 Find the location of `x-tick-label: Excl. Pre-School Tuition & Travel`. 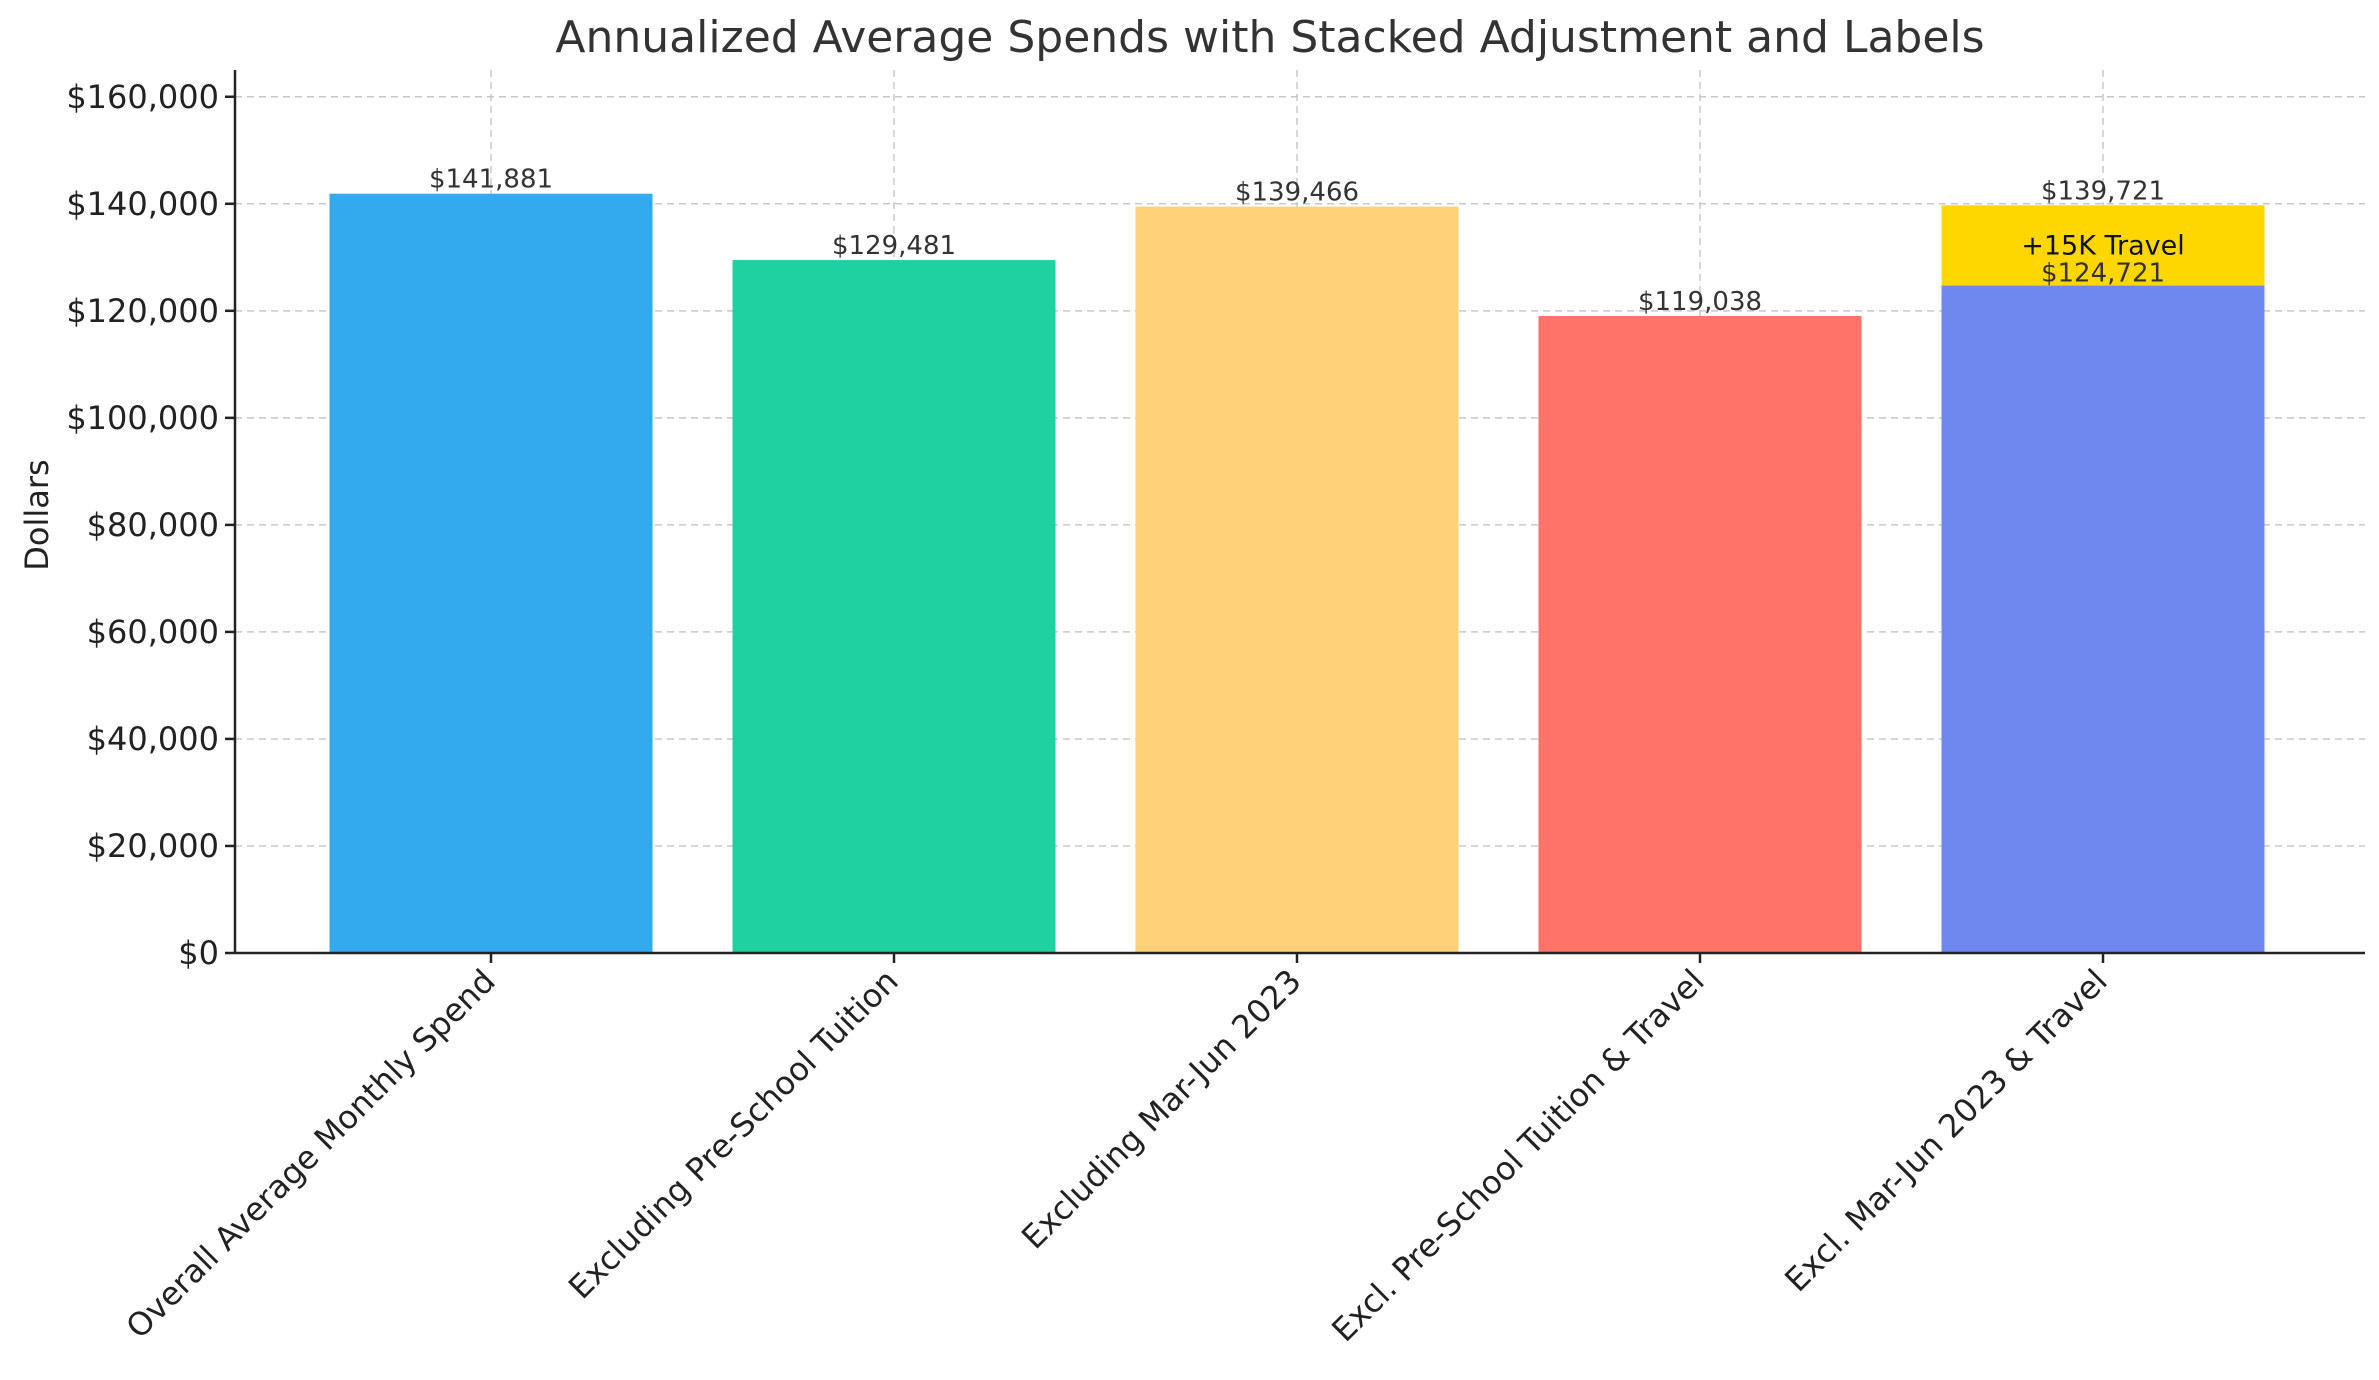

x-tick-label: Excl. Pre-School Tuition & Travel is located at coordinates (1517, 1155).